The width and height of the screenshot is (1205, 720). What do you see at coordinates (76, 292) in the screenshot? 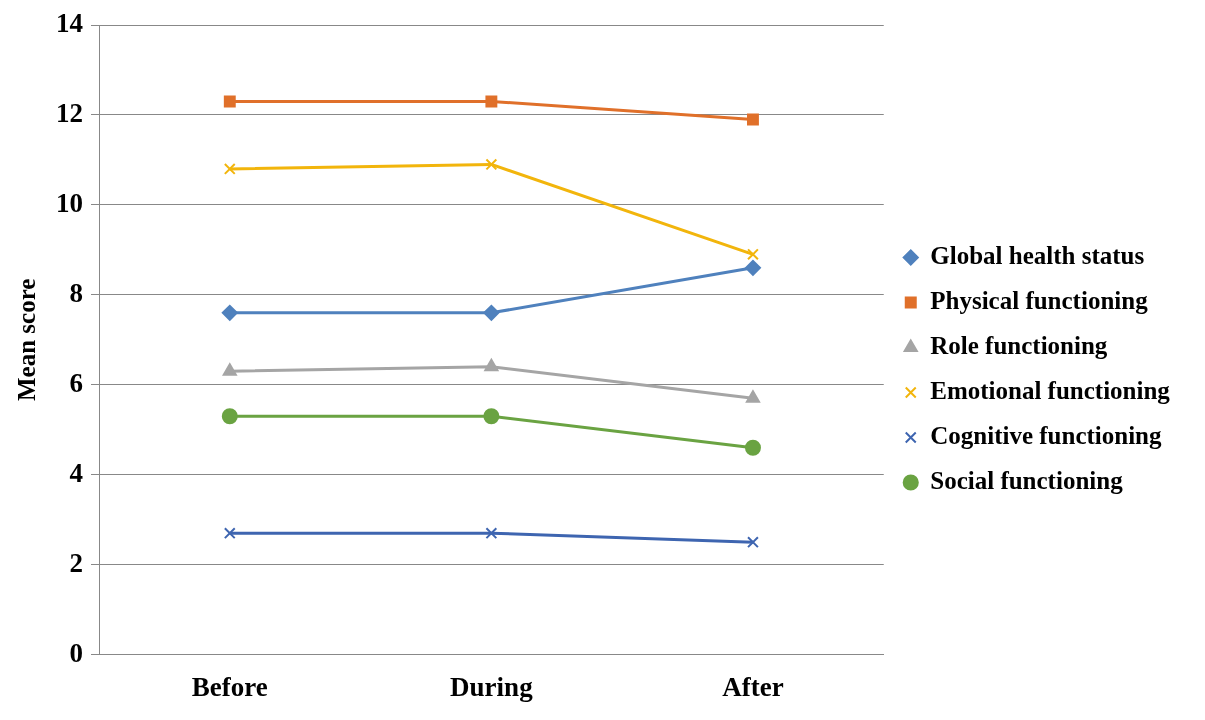
I see `y-tick-label: 8` at bounding box center [76, 292].